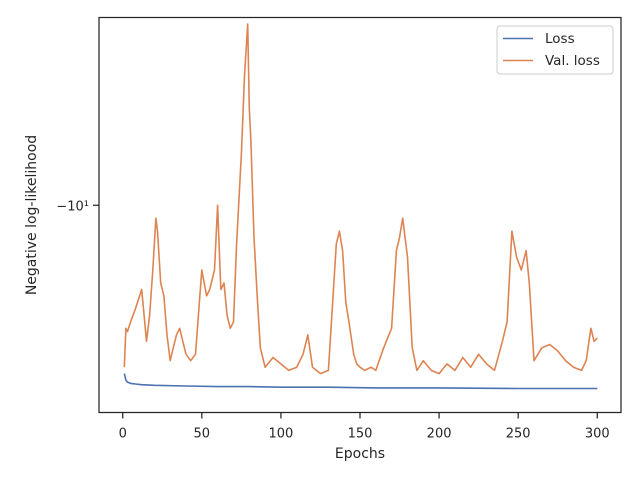  Describe the element at coordinates (555, 50) in the screenshot. I see `legend: Loss Val. loss` at that location.